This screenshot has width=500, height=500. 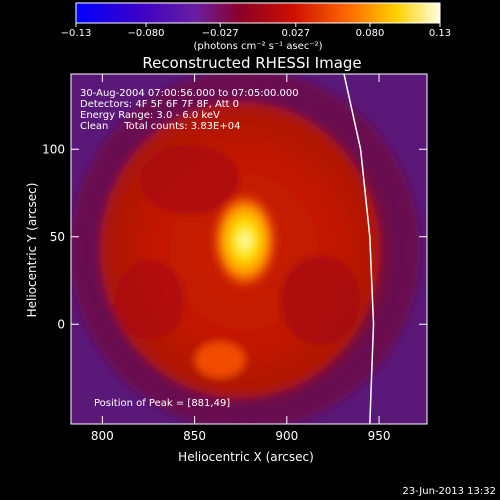 What do you see at coordinates (145, 33) in the screenshot?
I see `colorbar-tick-label: −0.080` at bounding box center [145, 33].